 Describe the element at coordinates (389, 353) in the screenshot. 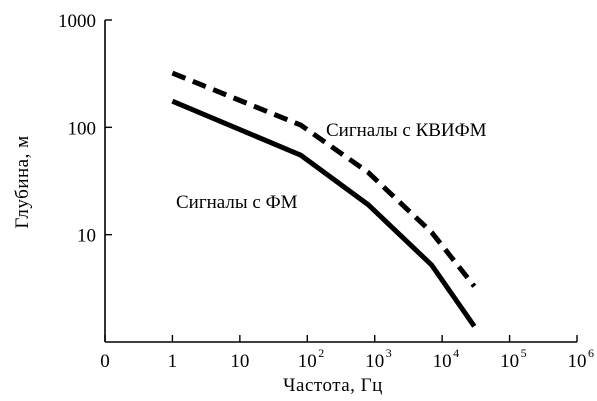

I see `x-tick-label-exponent: 3` at that location.